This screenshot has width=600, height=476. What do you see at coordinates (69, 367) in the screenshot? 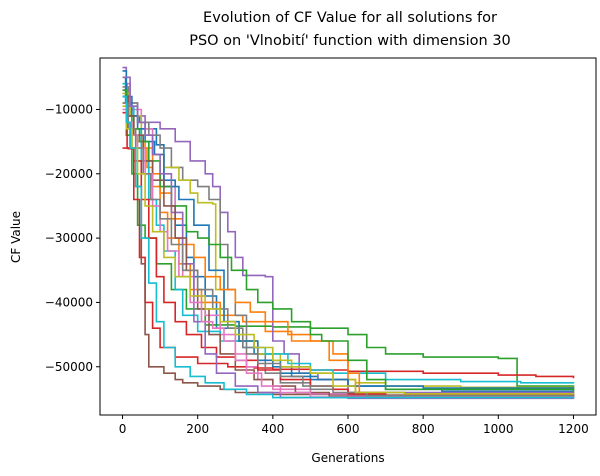
I see `y-tick-label: −50000` at bounding box center [69, 367].